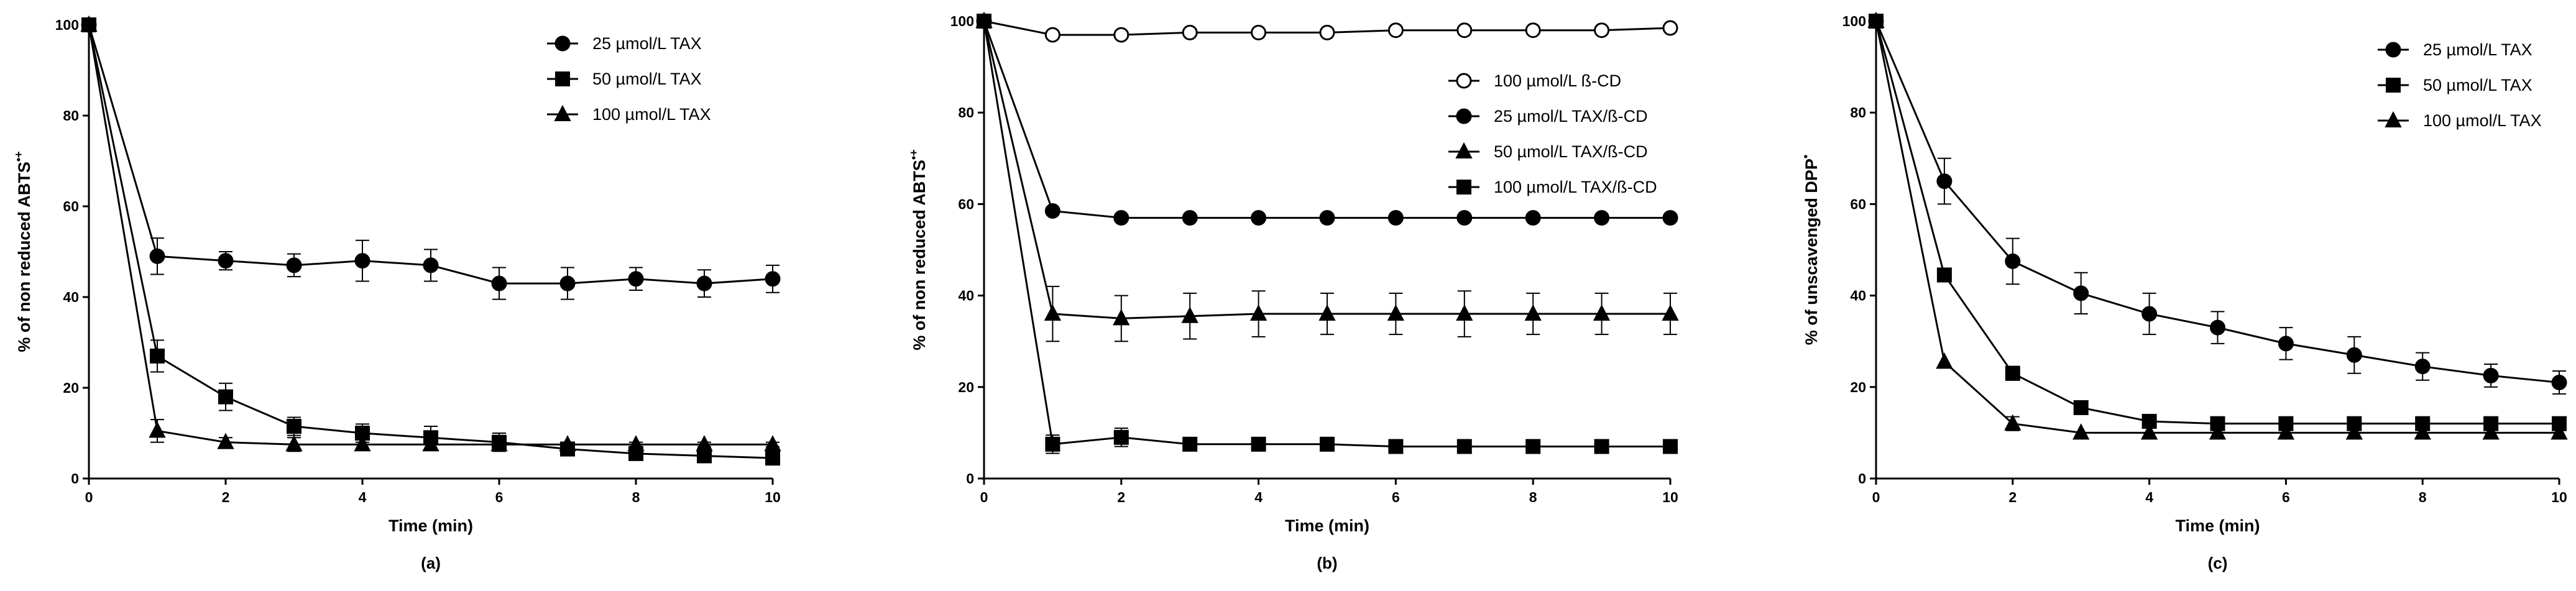 The width and height of the screenshot is (2576, 591). What do you see at coordinates (2218, 563) in the screenshot?
I see `panel-label: (c)` at bounding box center [2218, 563].